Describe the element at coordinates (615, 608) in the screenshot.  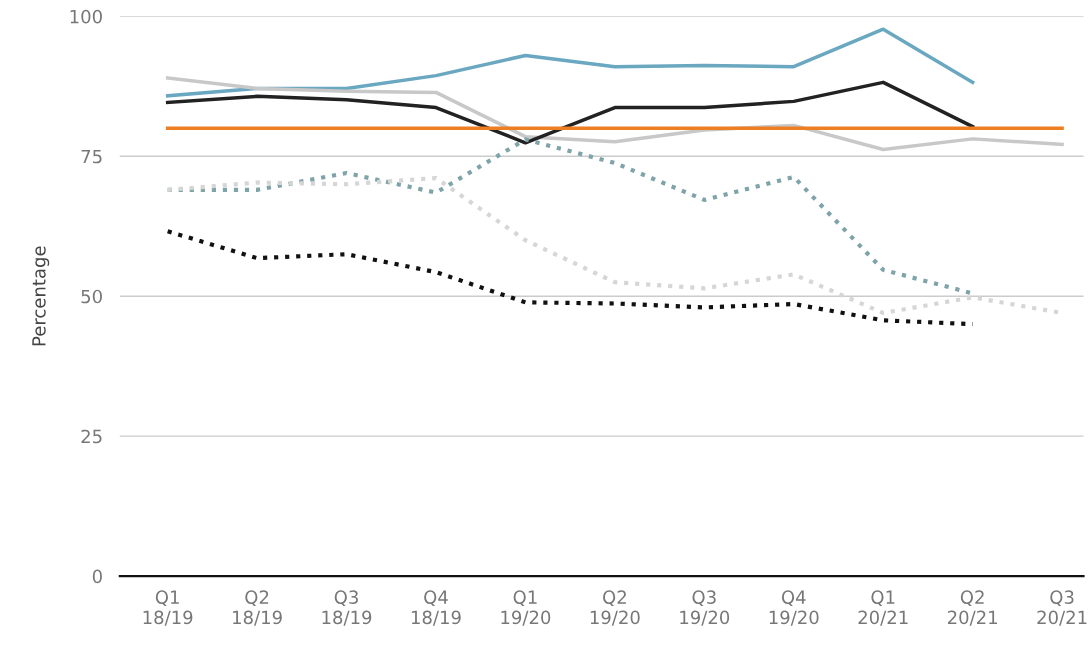
I see `x-tick-label: Q2 19/20` at that location.